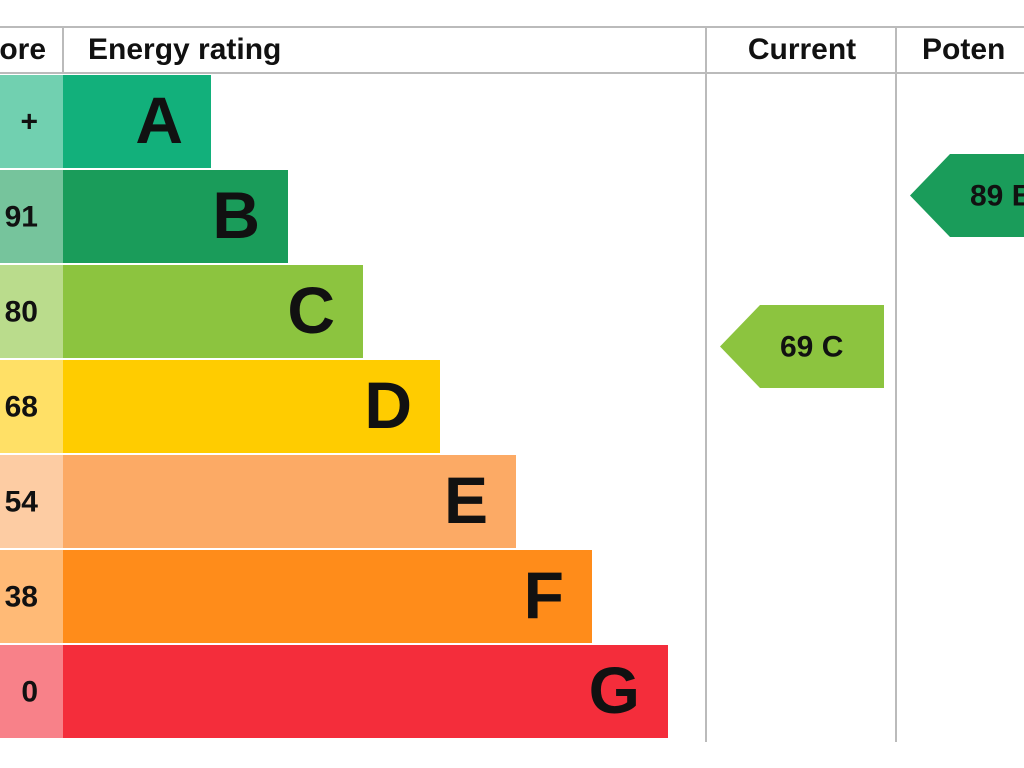 The height and width of the screenshot is (768, 1024). I want to click on rating-letter: F, so click(544, 595).